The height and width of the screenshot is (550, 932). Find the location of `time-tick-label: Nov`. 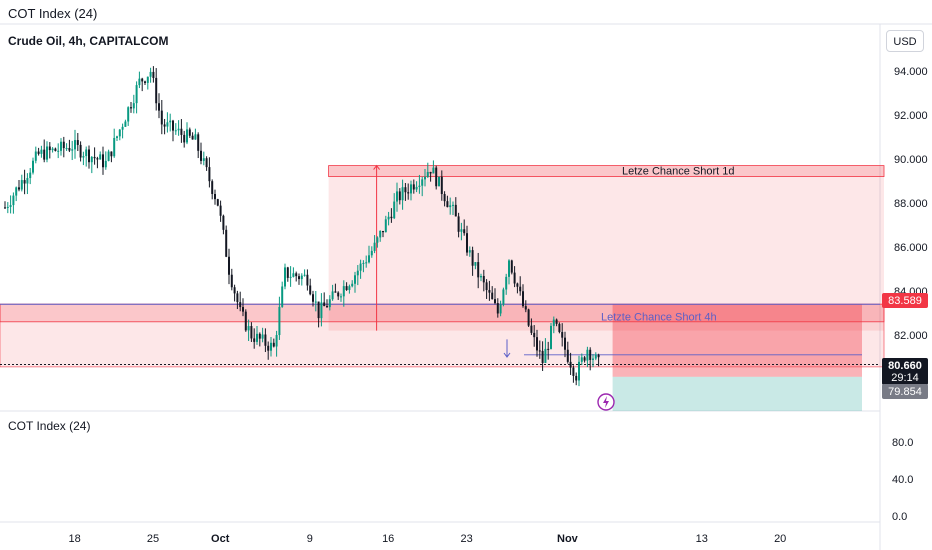

time-tick-label: Nov is located at coordinates (568, 539).